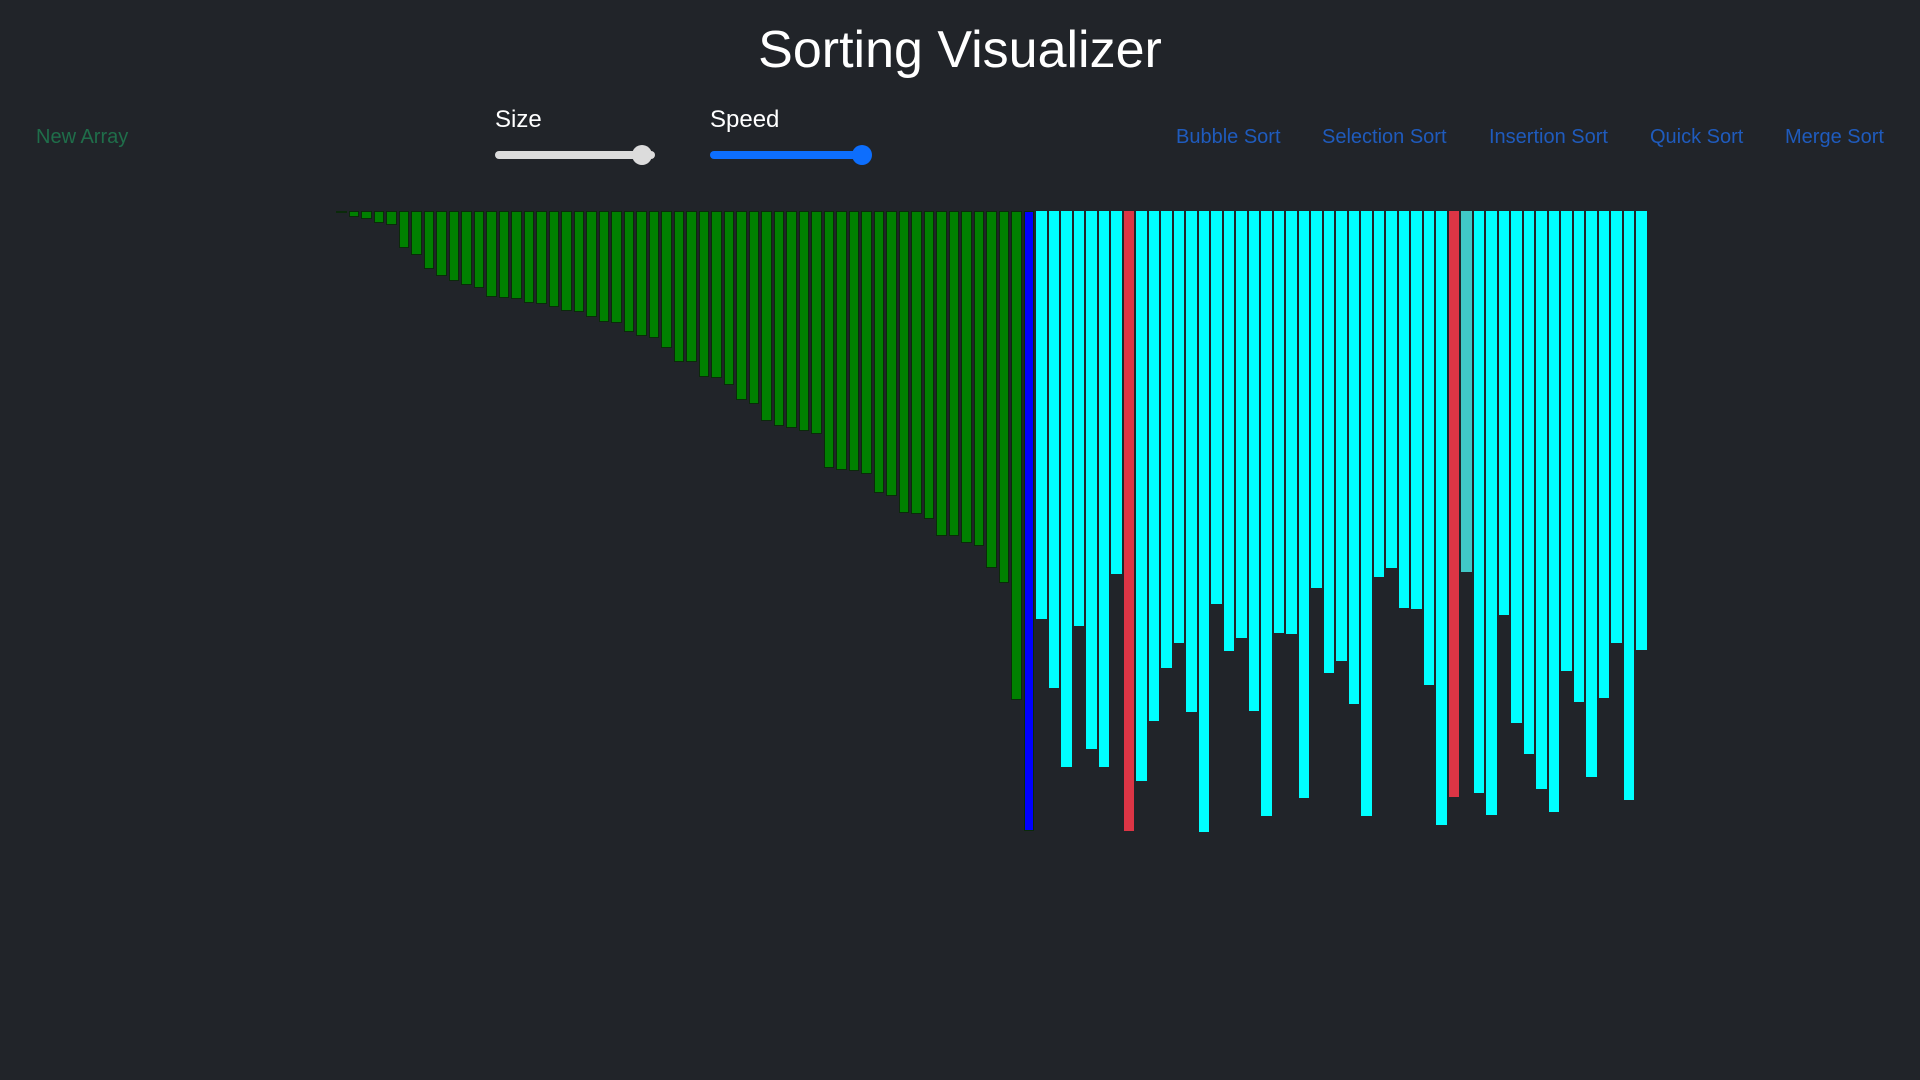 The height and width of the screenshot is (1080, 1920). What do you see at coordinates (1228, 137) in the screenshot?
I see `bubble-sort-button: Bubble Sort` at bounding box center [1228, 137].